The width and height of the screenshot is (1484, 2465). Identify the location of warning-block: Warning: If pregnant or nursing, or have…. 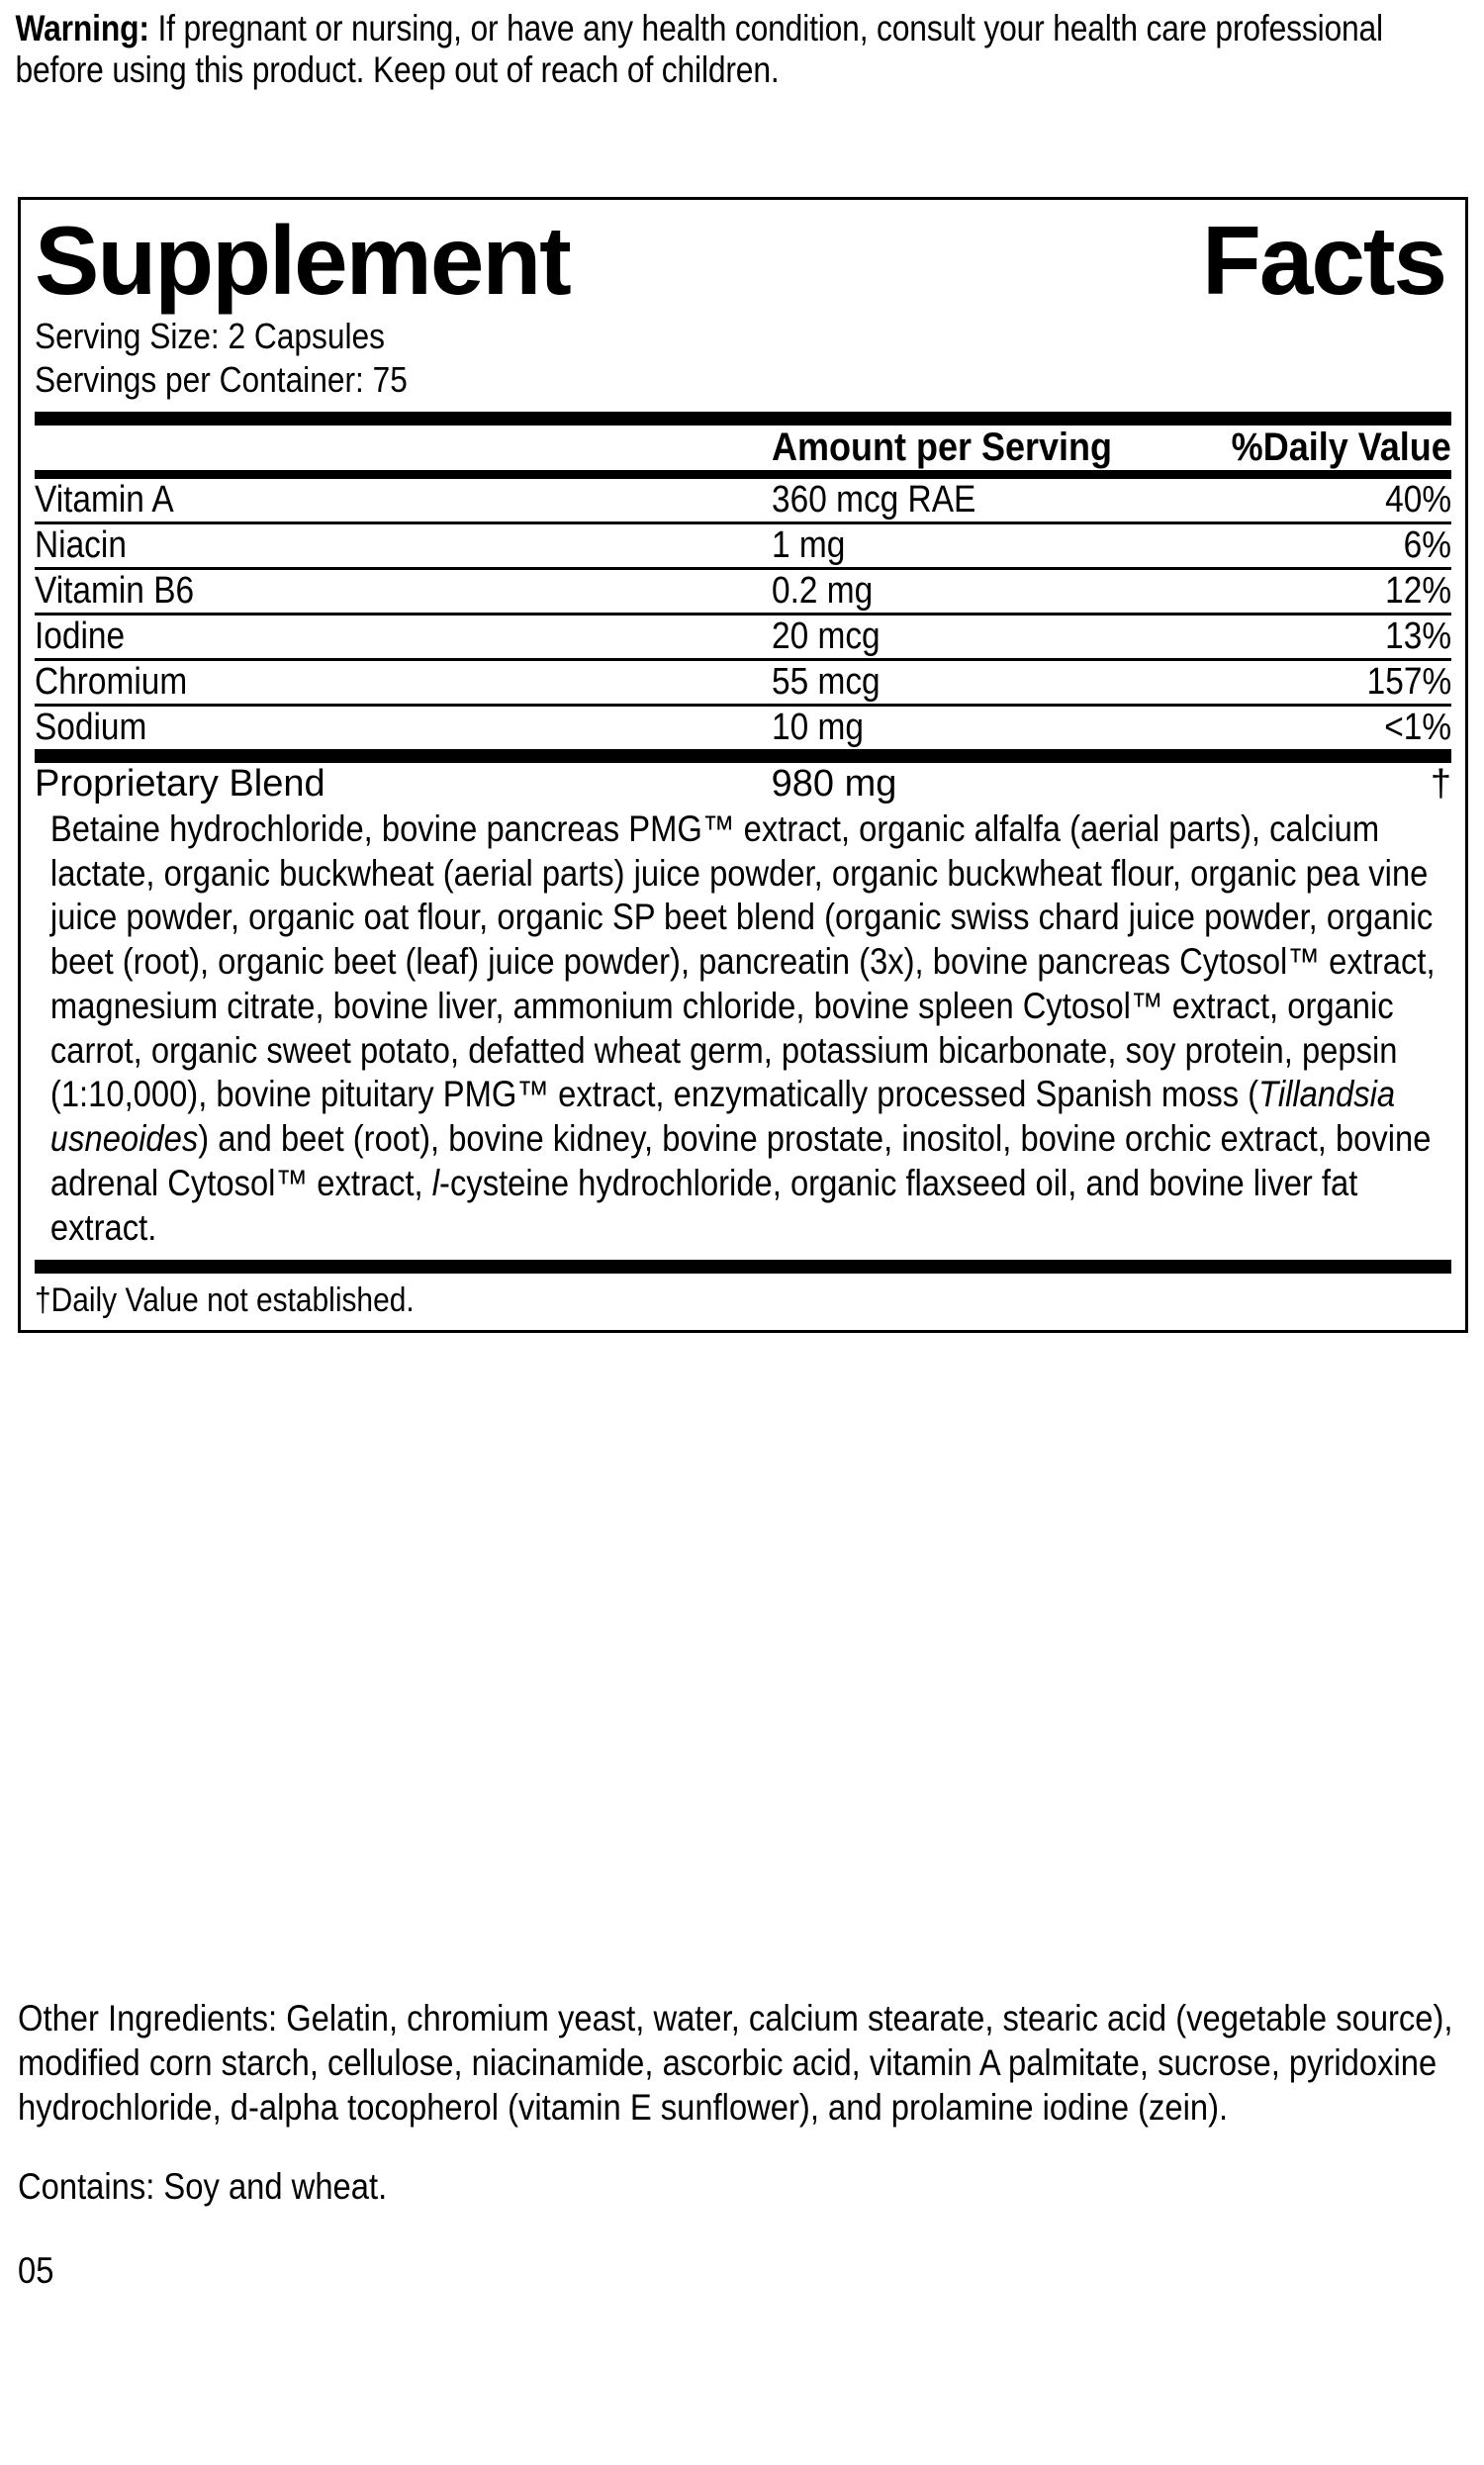
(736, 45).